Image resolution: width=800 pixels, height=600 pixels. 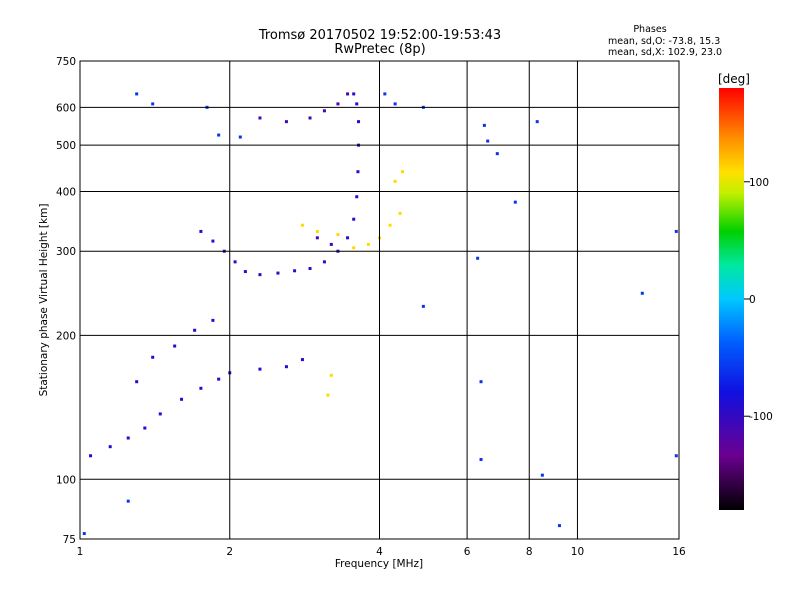 I want to click on colorbar-scale, so click(x=731, y=299).